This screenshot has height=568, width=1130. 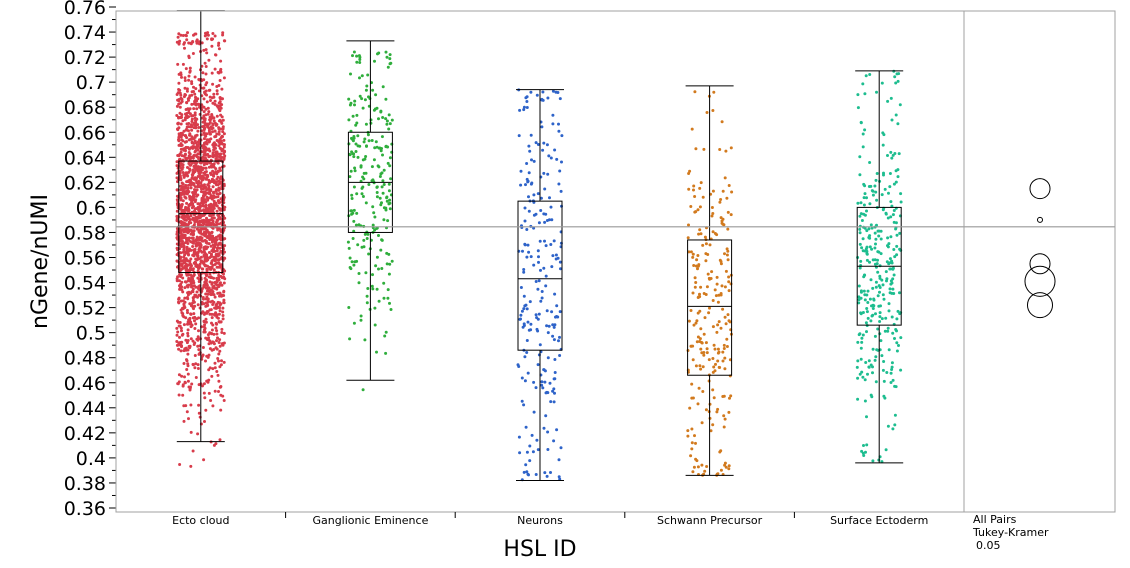 I want to click on y-tick-label: 0.52, so click(x=85, y=309).